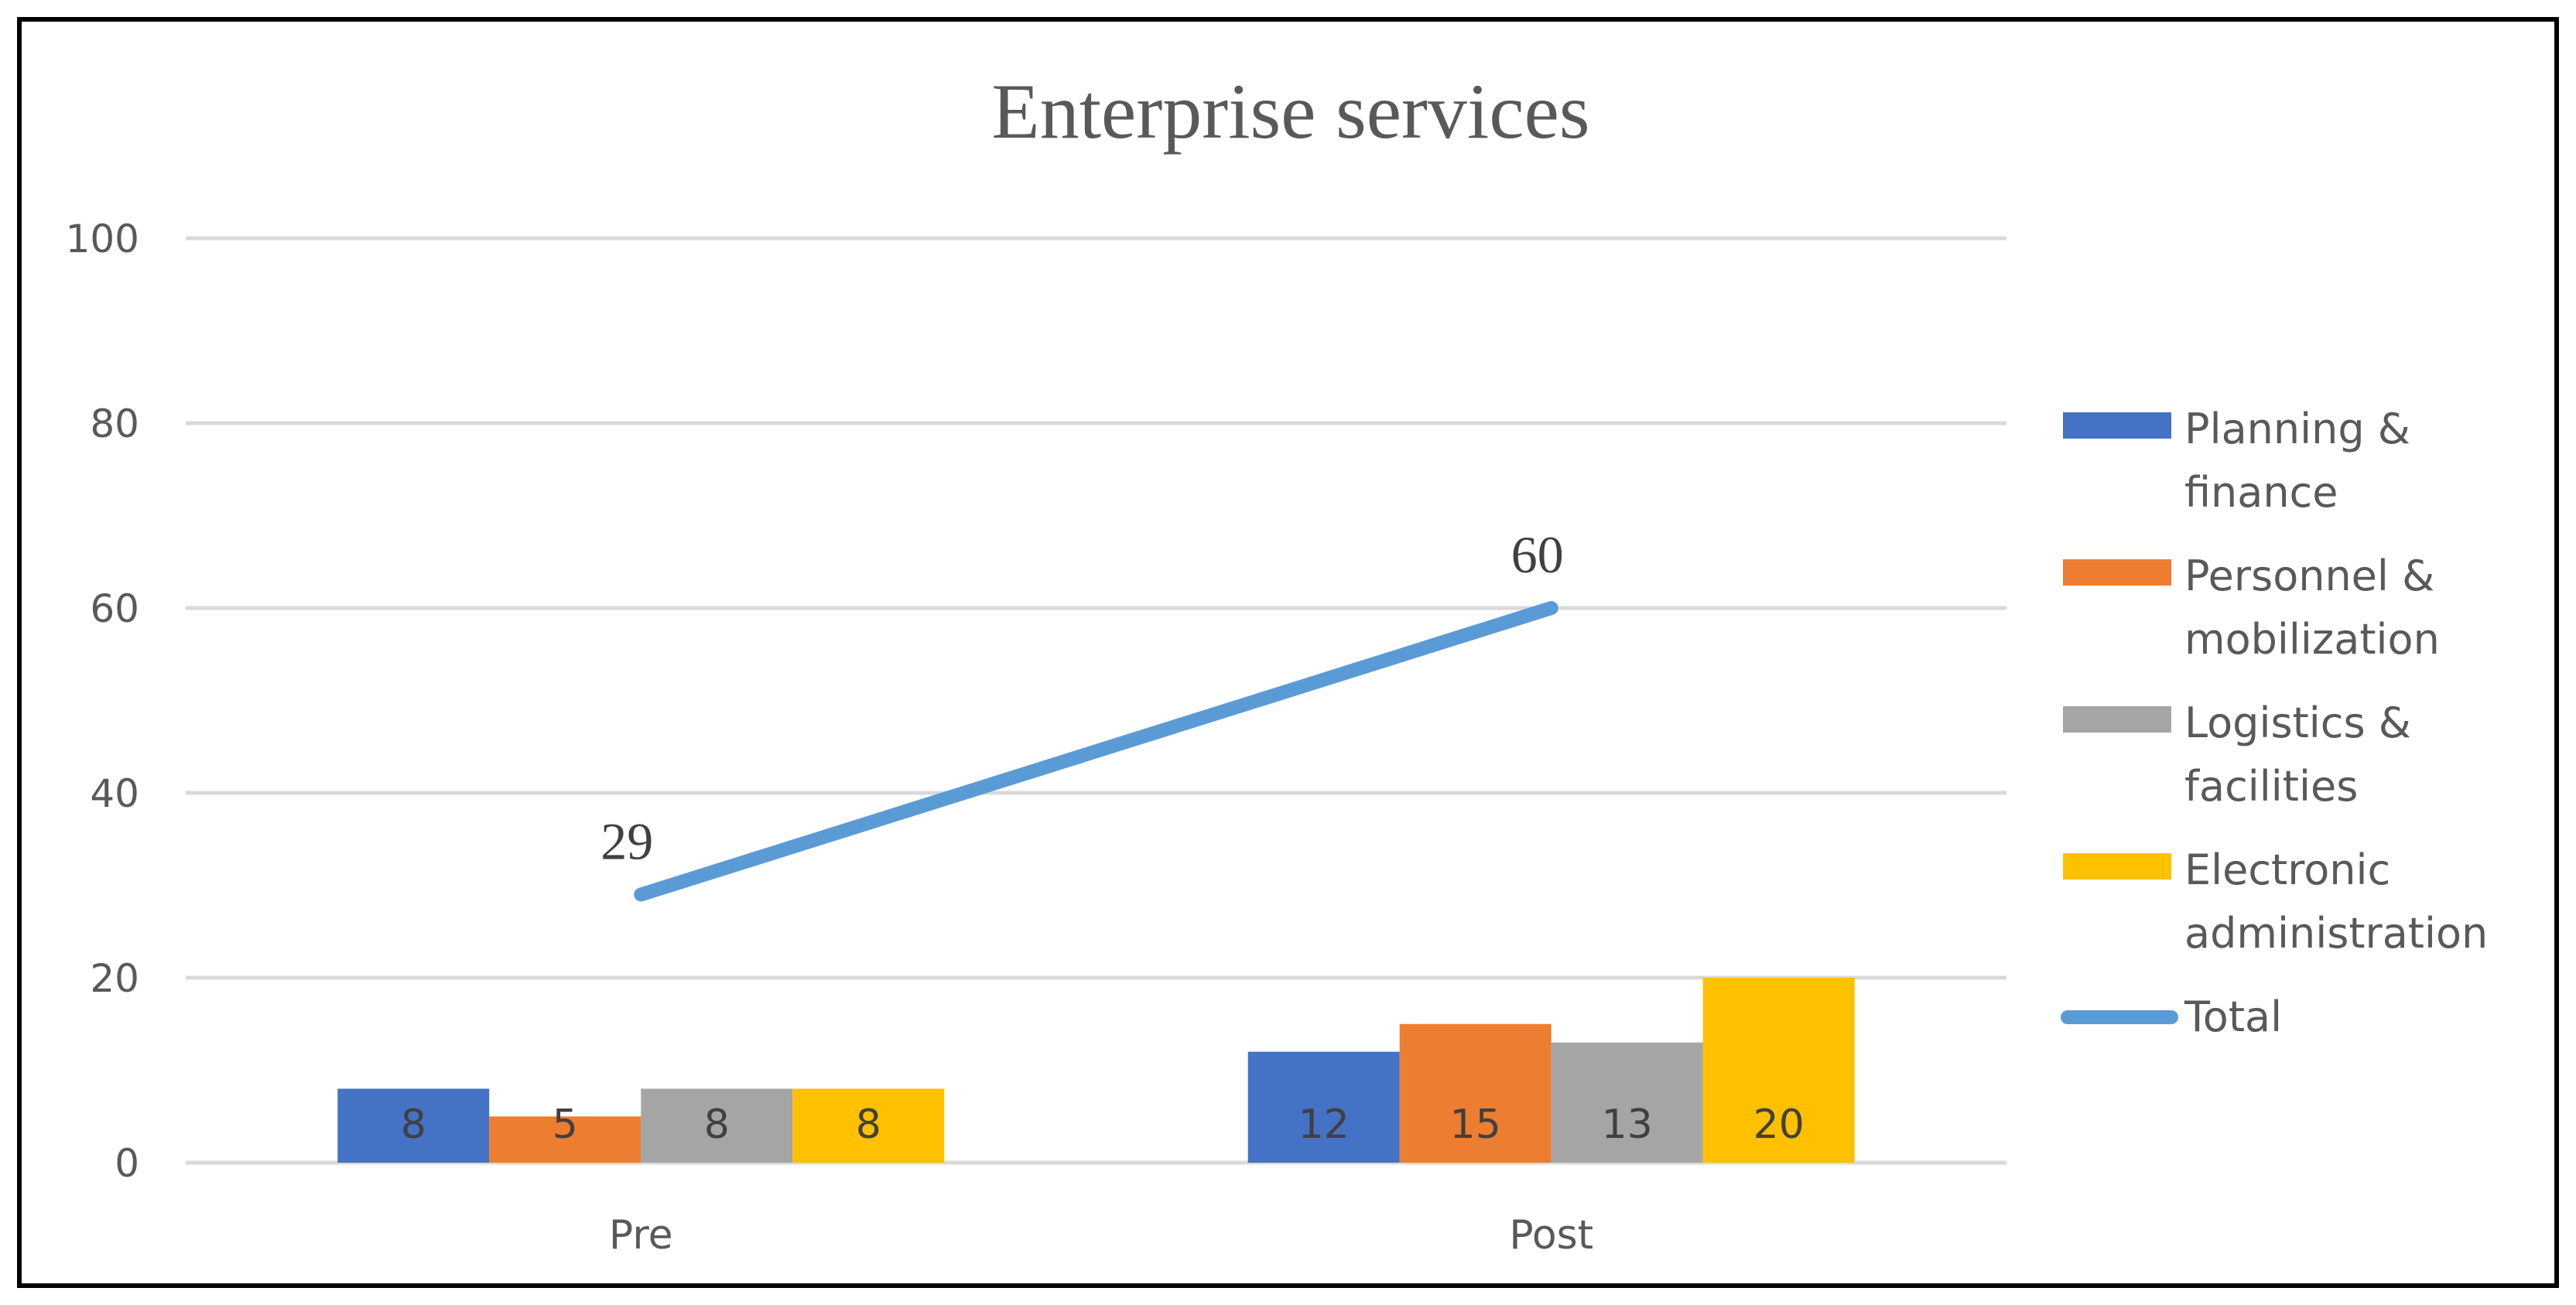 This screenshot has width=2576, height=1305. What do you see at coordinates (641, 1235) in the screenshot?
I see `x-category-label-pre: Pre` at bounding box center [641, 1235].